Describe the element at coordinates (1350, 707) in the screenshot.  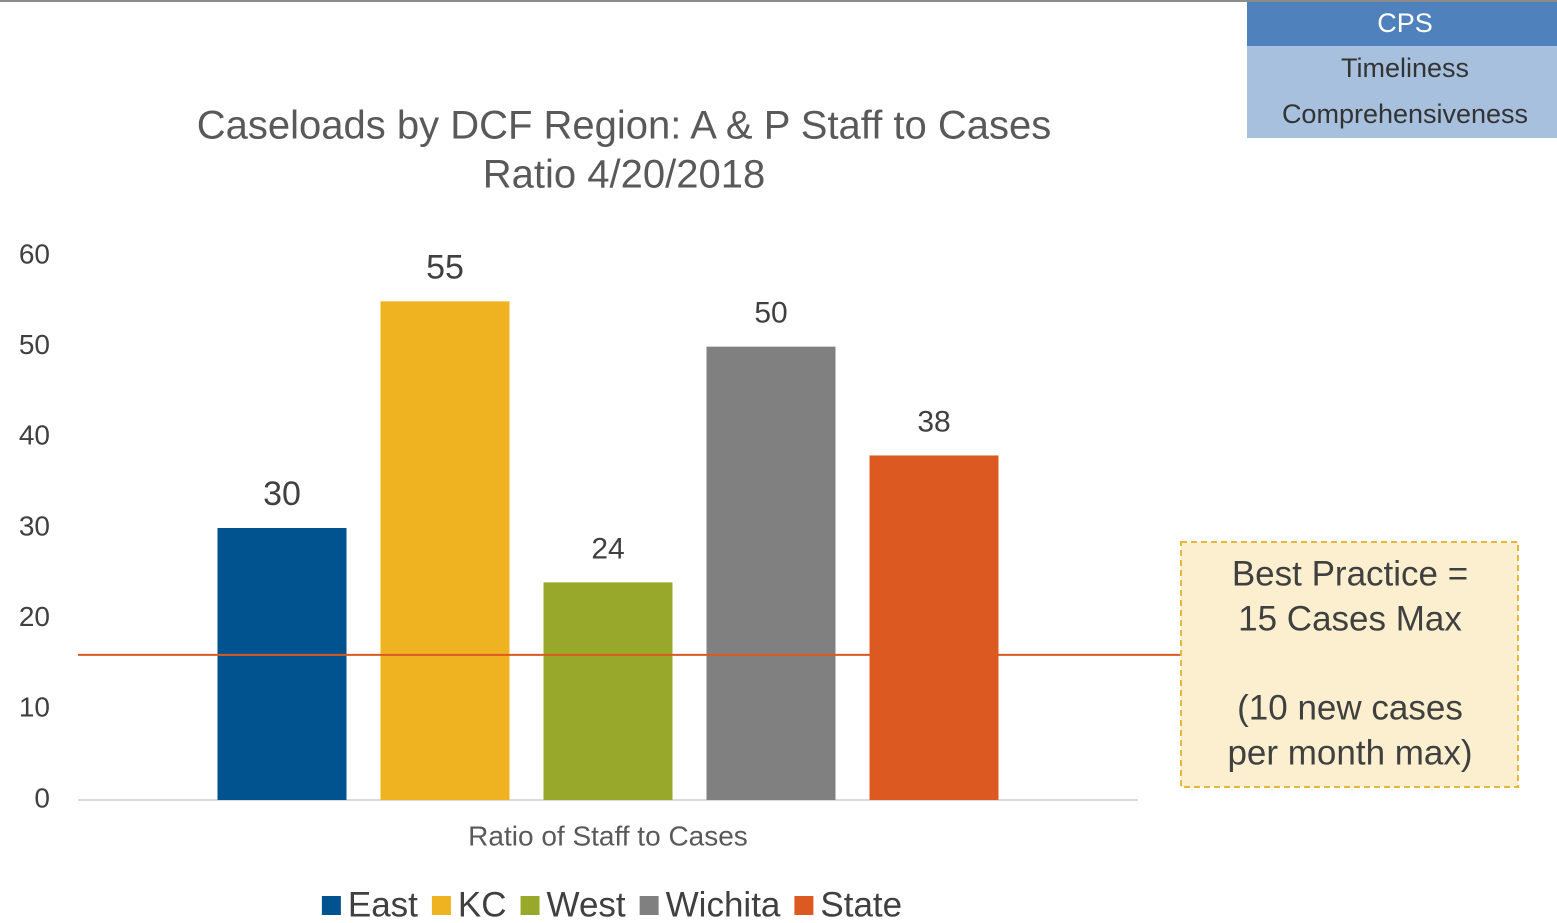
I see `annotation-text: (10 new cases` at that location.